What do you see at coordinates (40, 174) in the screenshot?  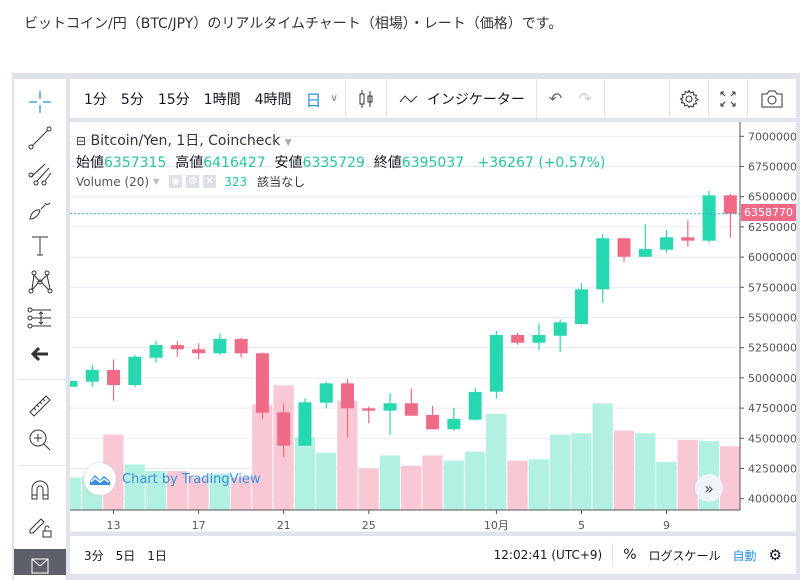 I see `fib-pitchfork-icon` at bounding box center [40, 174].